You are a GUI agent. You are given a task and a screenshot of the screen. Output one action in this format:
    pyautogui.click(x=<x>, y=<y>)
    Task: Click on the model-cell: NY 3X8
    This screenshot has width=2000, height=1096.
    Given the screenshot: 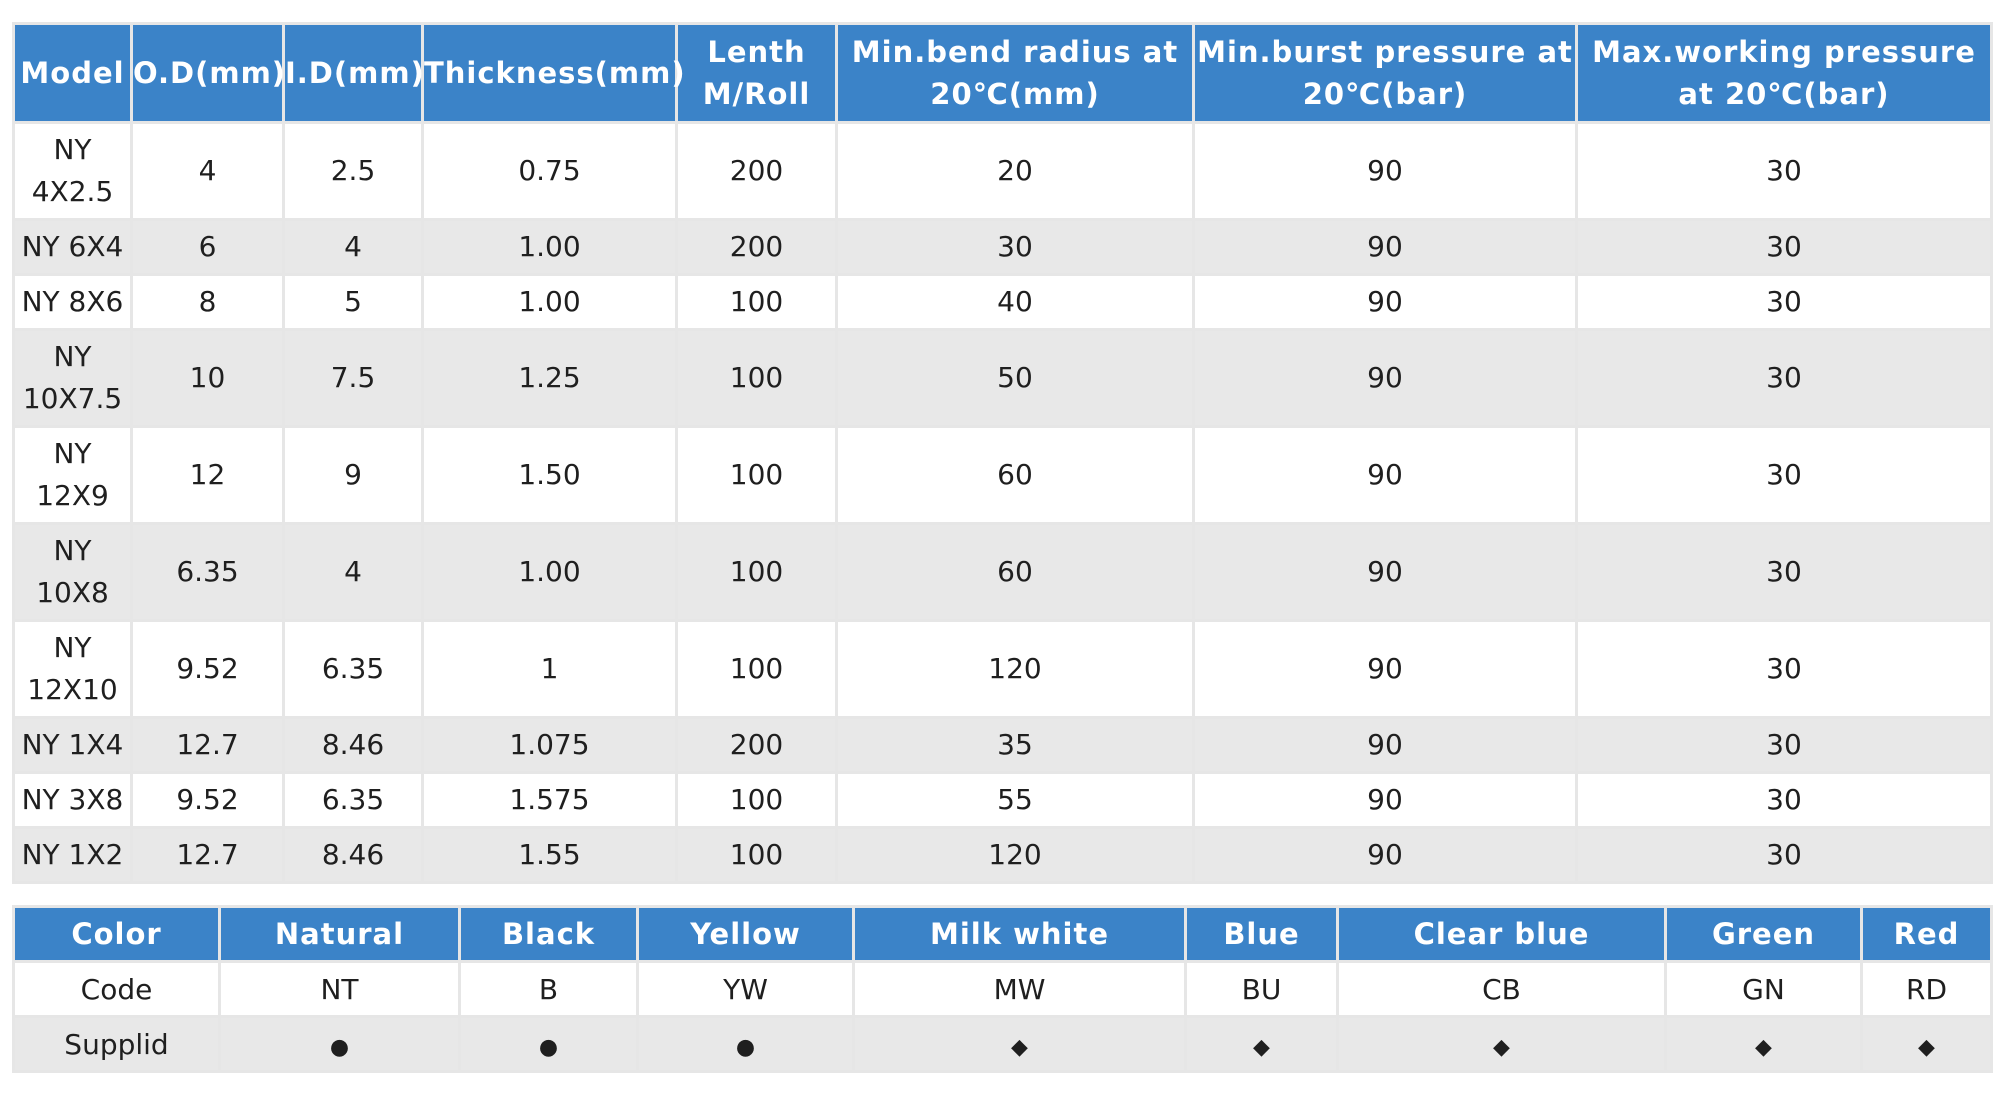 What is the action you would take?
    pyautogui.click(x=72, y=800)
    